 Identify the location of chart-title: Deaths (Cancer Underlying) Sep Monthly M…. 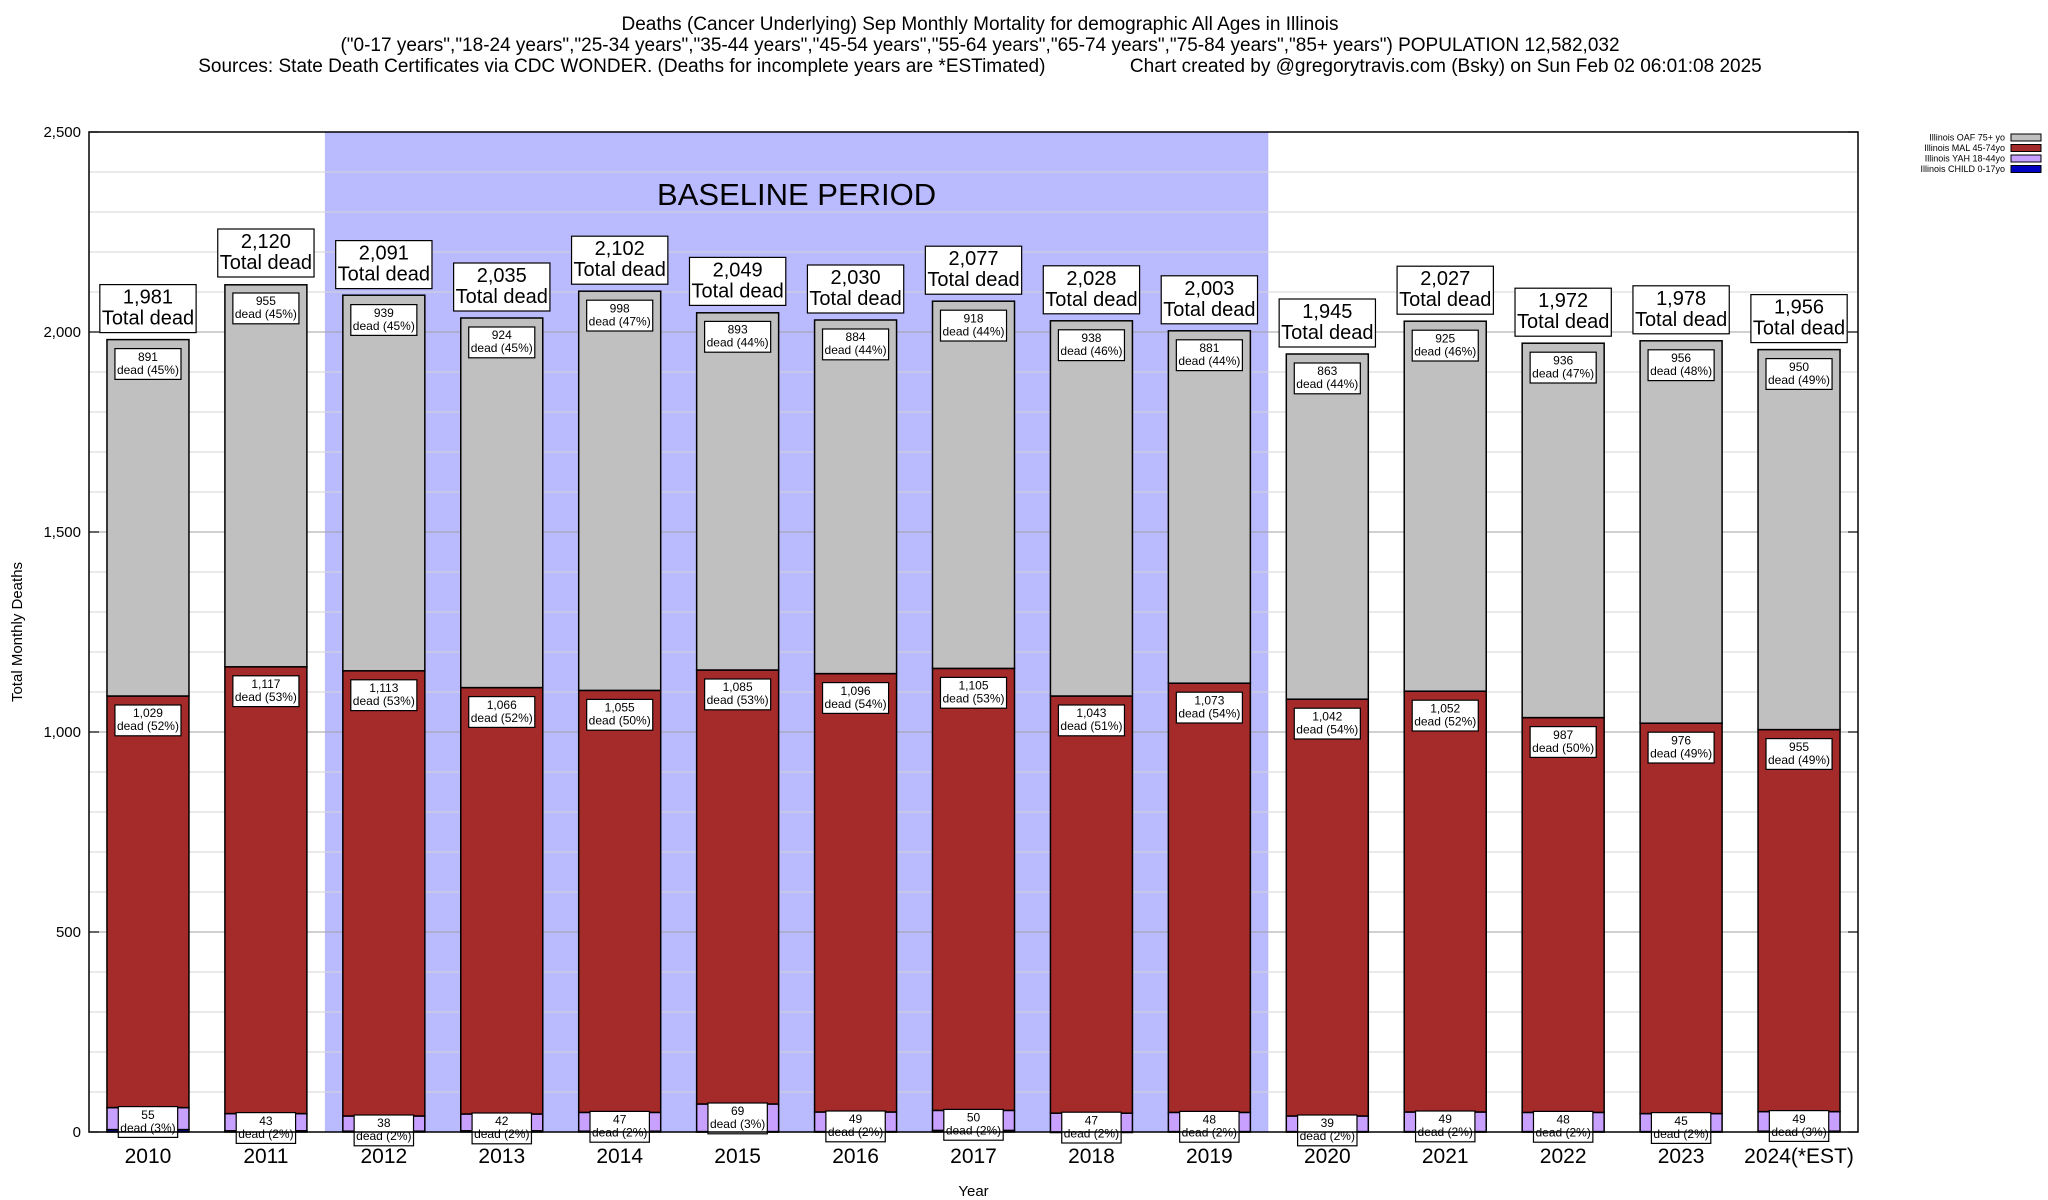
(980, 24).